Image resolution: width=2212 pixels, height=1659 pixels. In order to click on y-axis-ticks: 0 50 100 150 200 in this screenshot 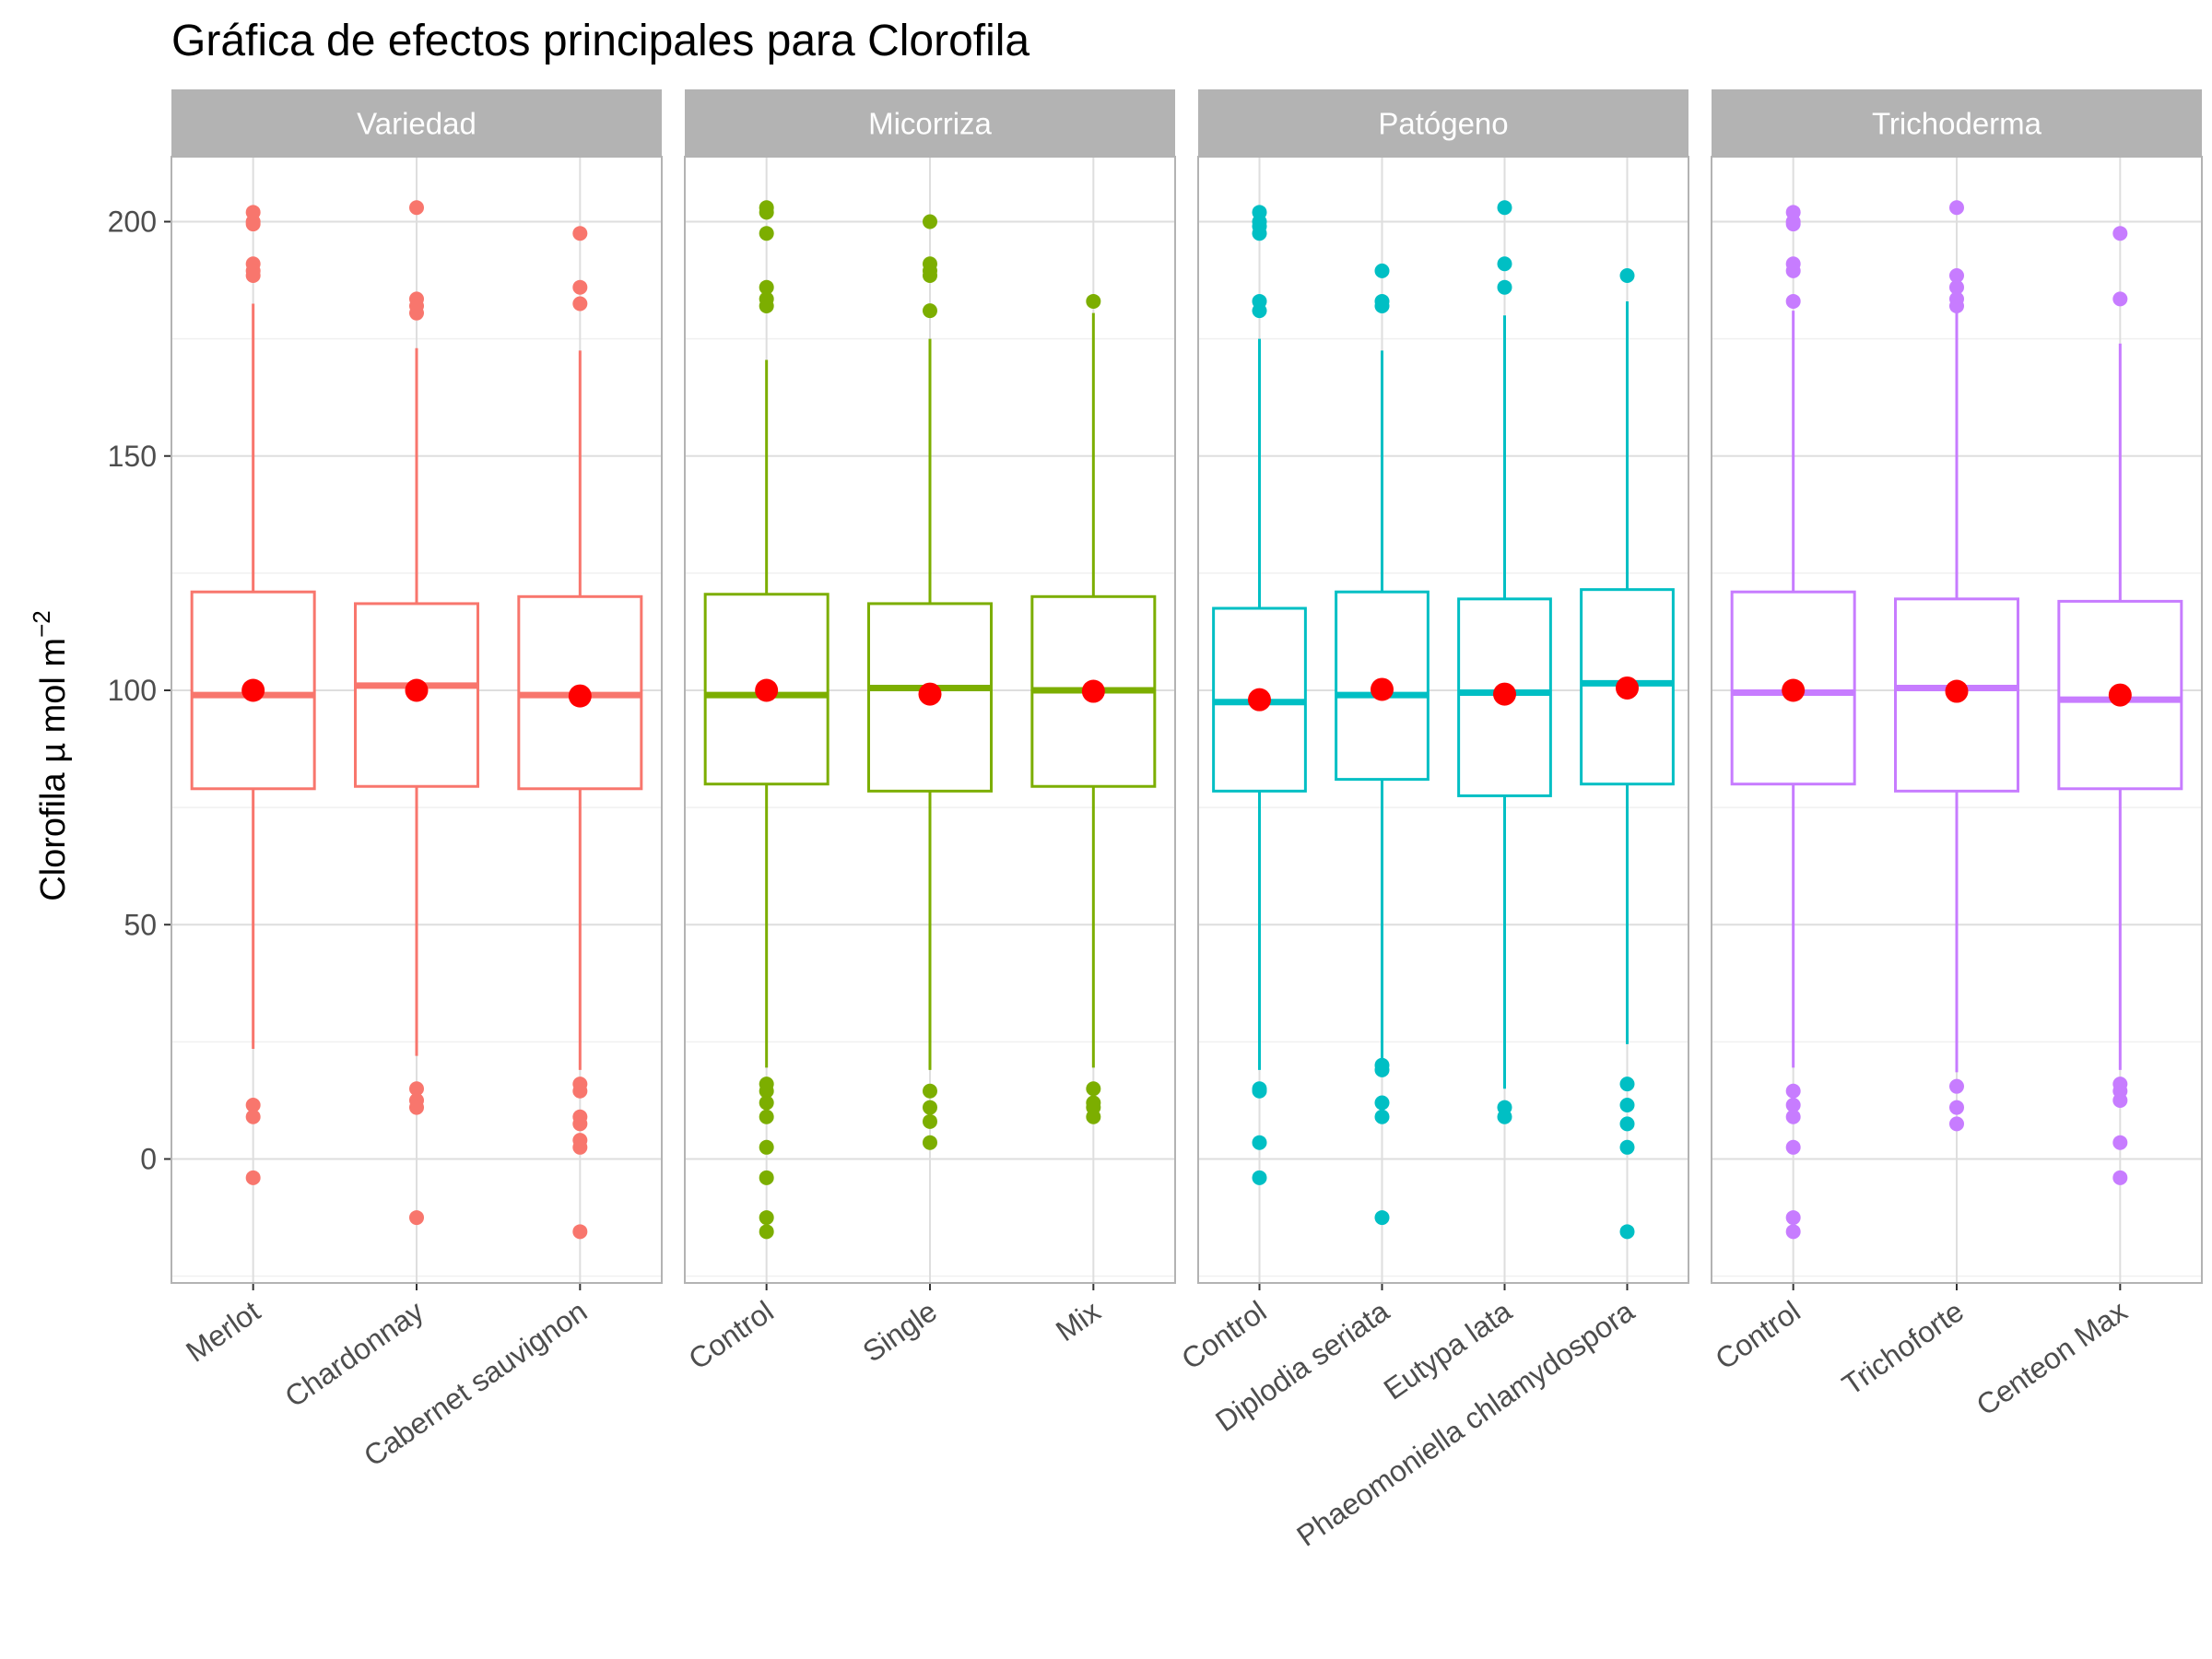, I will do `click(139, 691)`.